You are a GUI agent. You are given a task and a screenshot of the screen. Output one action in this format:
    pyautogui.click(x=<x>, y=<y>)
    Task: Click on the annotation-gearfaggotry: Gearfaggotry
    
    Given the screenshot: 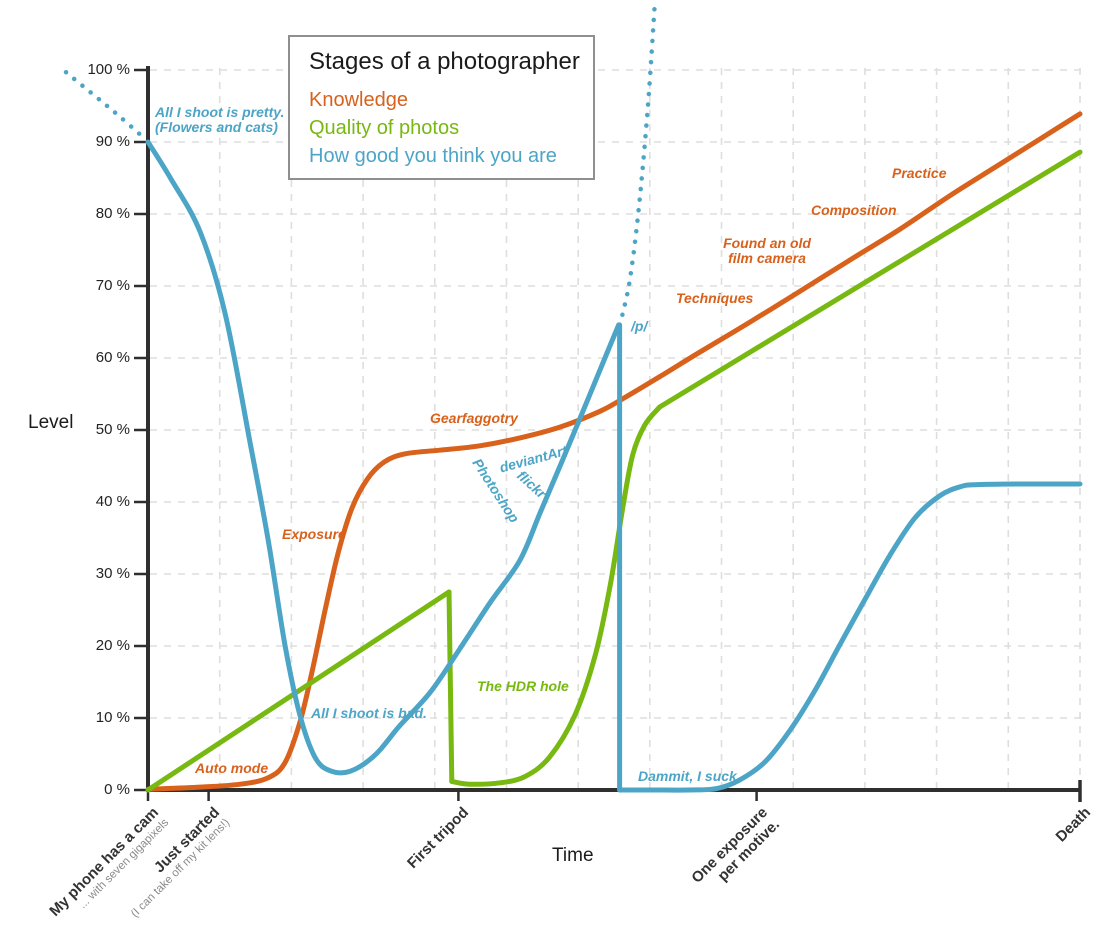 What is the action you would take?
    pyautogui.click(x=474, y=418)
    